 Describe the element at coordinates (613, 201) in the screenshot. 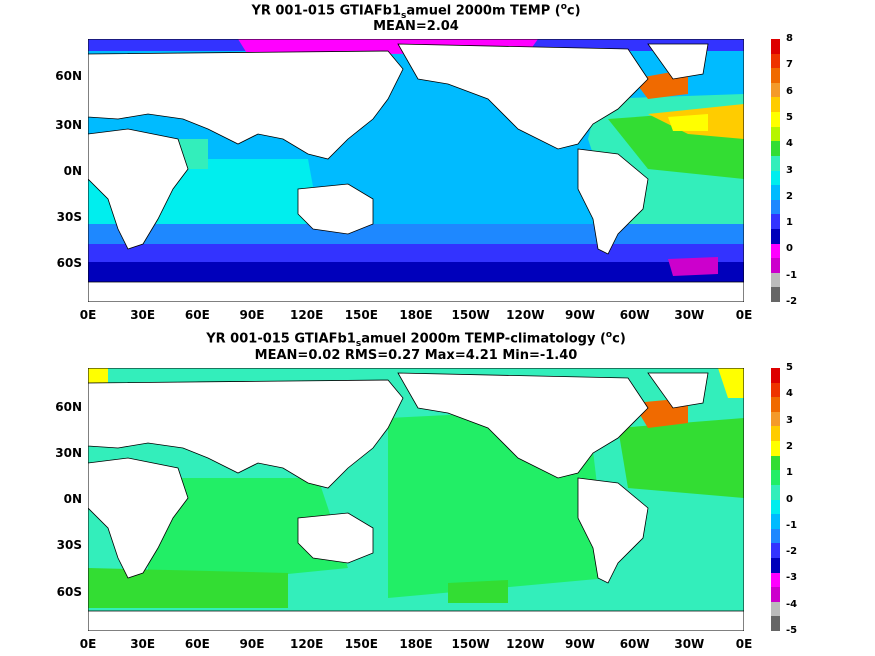

I see `south-america-land` at that location.